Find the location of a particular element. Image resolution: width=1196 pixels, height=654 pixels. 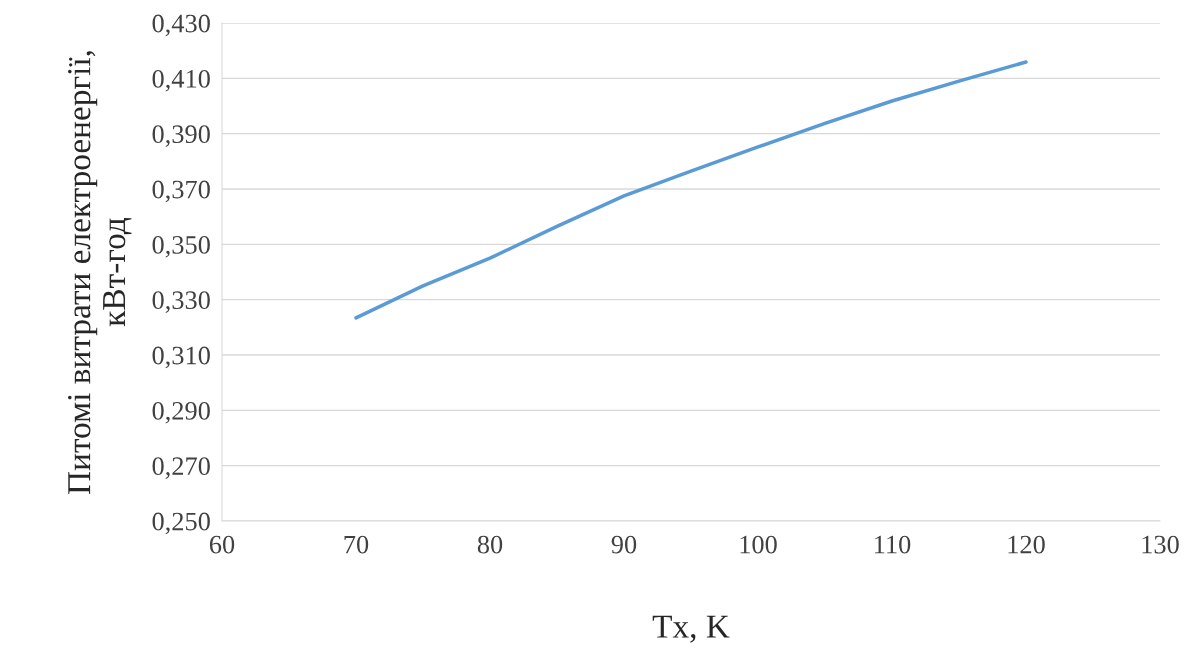

x-tick-label: 110 is located at coordinates (893, 544).